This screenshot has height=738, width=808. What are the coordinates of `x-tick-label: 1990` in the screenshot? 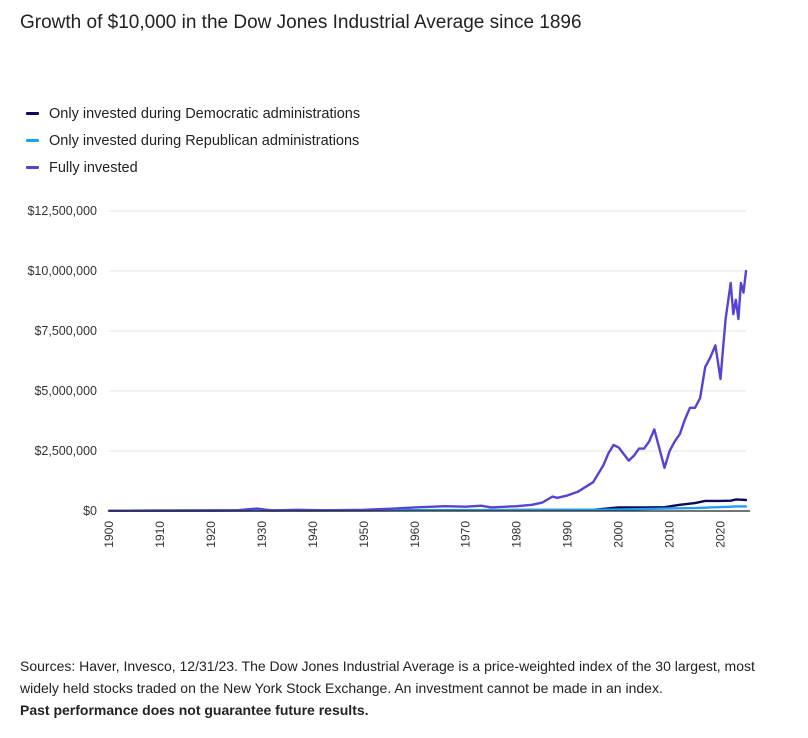 It's located at (568, 534).